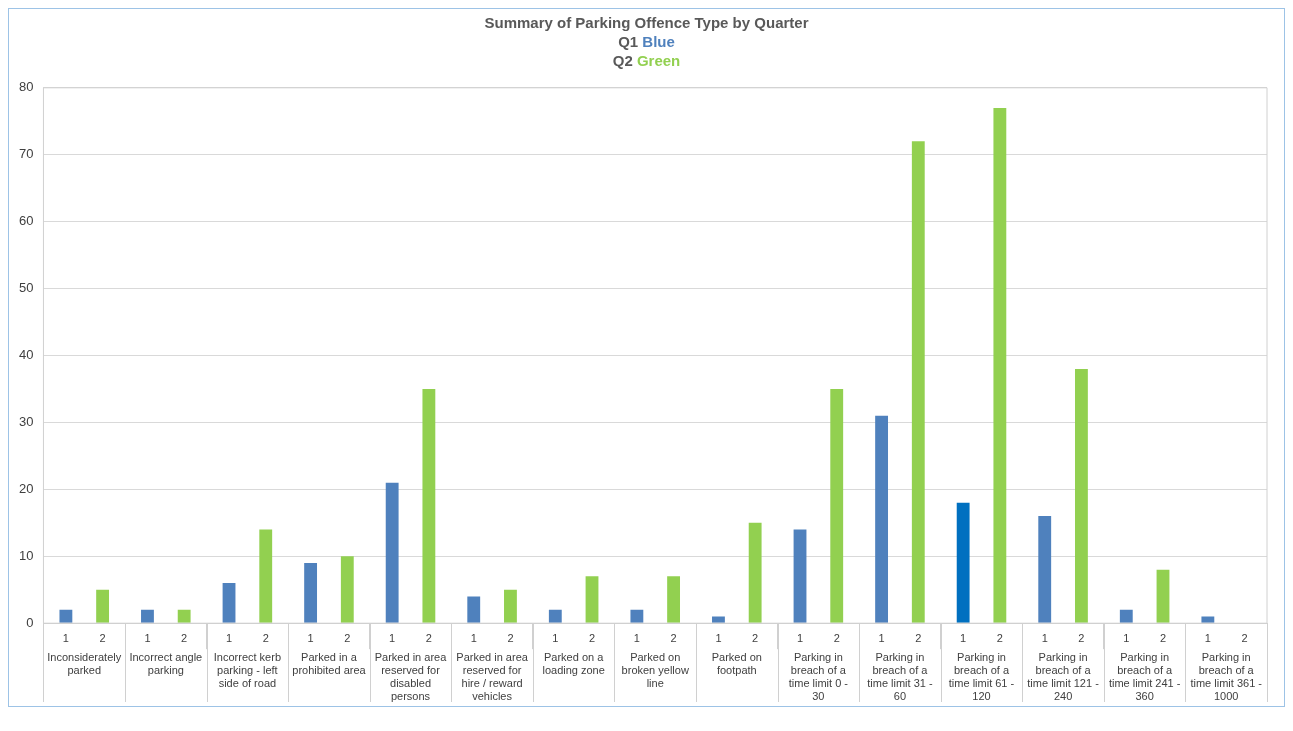 The width and height of the screenshot is (1293, 731). Describe the element at coordinates (65, 638) in the screenshot. I see `series-label: 1` at that location.